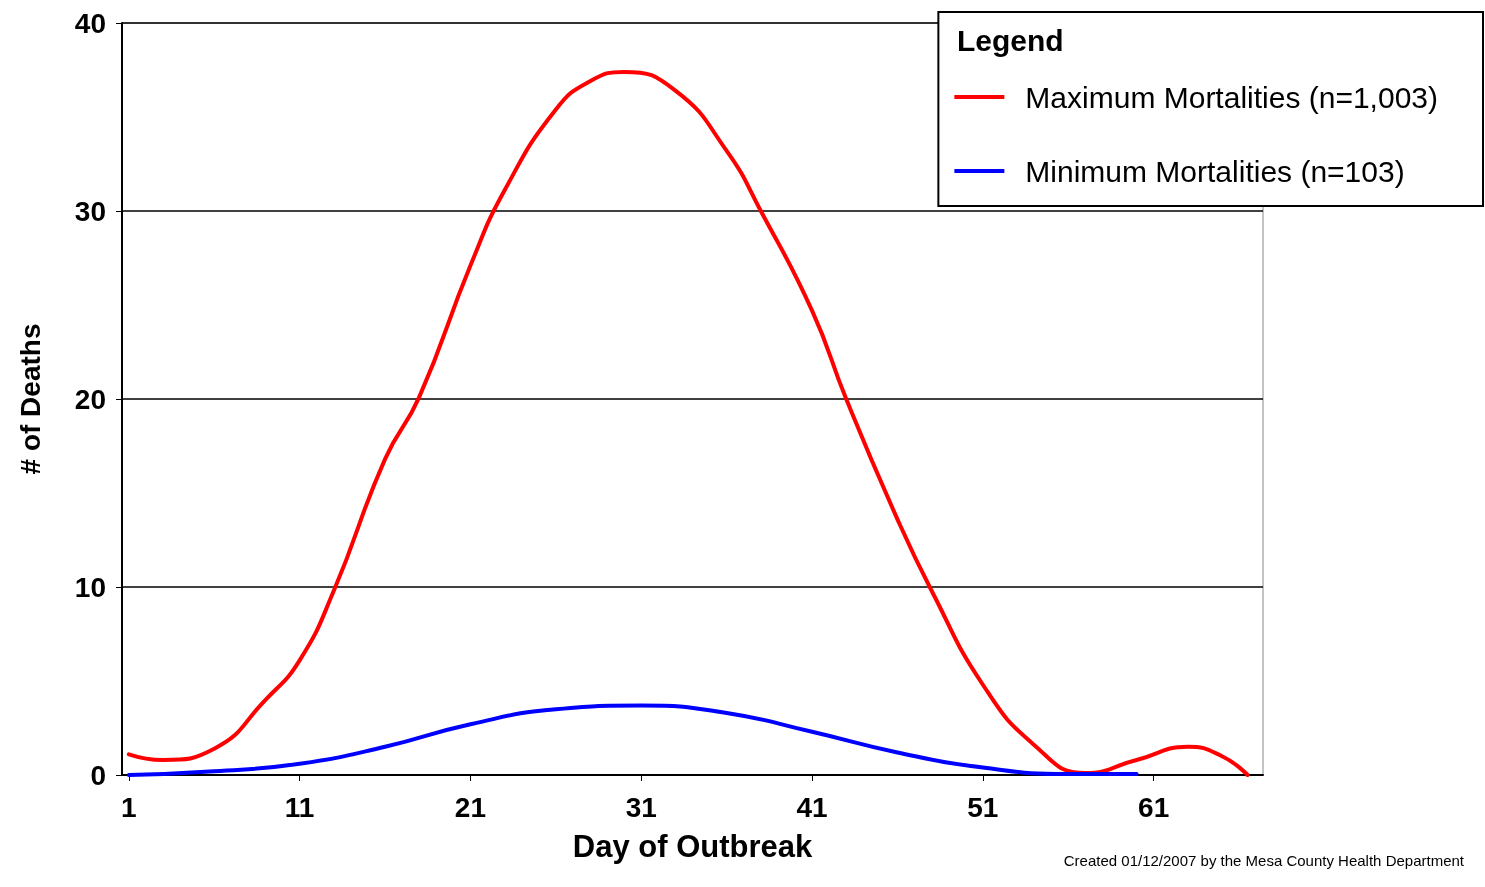 Image resolution: width=1485 pixels, height=887 pixels. Describe the element at coordinates (1264, 860) in the screenshot. I see `text: Created 01/12/2007 by the Mesa County Health Department` at that location.